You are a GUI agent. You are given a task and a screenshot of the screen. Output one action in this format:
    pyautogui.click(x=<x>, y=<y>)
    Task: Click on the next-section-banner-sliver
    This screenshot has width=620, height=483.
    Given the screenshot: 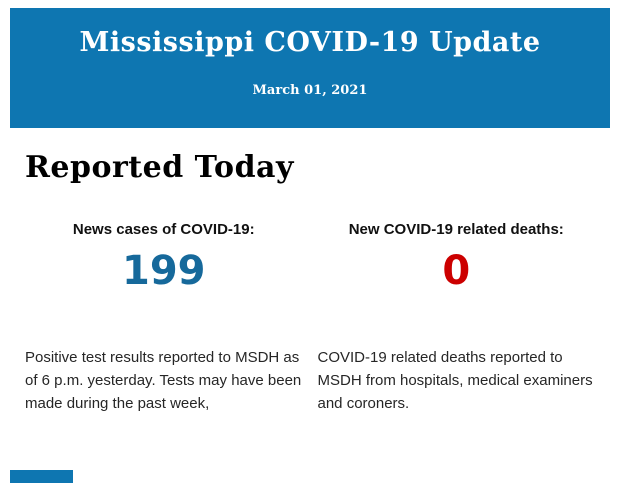 What is the action you would take?
    pyautogui.click(x=41, y=476)
    